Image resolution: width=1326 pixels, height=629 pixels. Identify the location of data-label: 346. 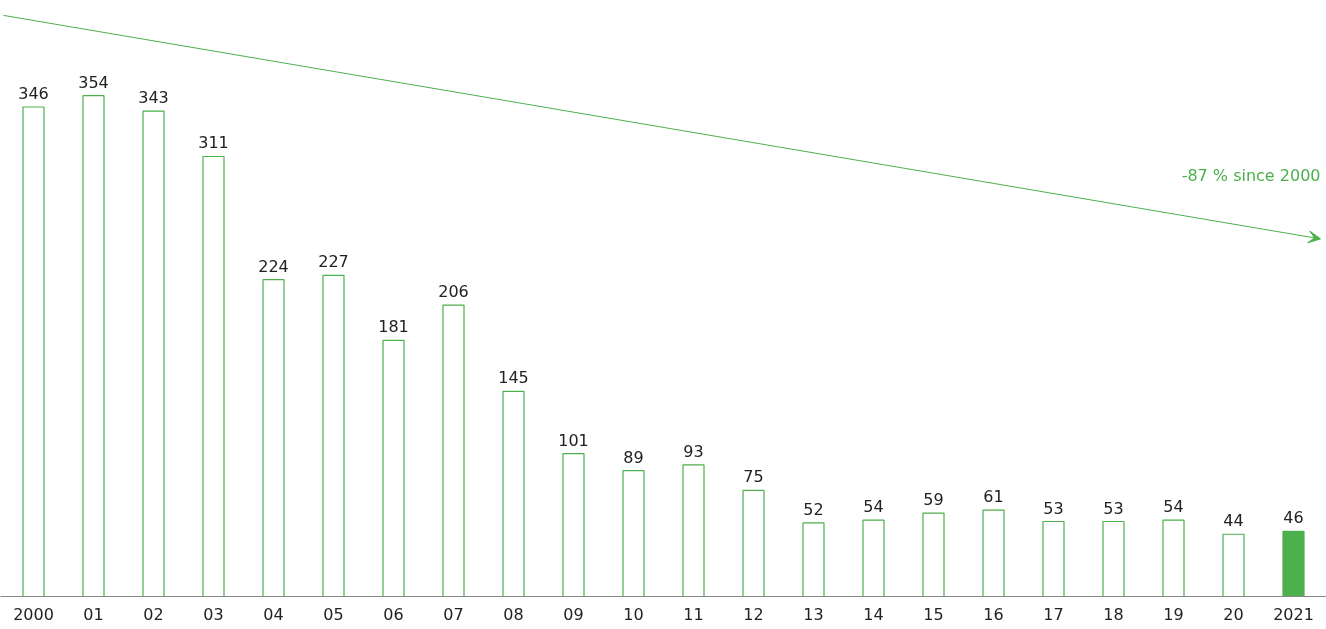
(33, 93).